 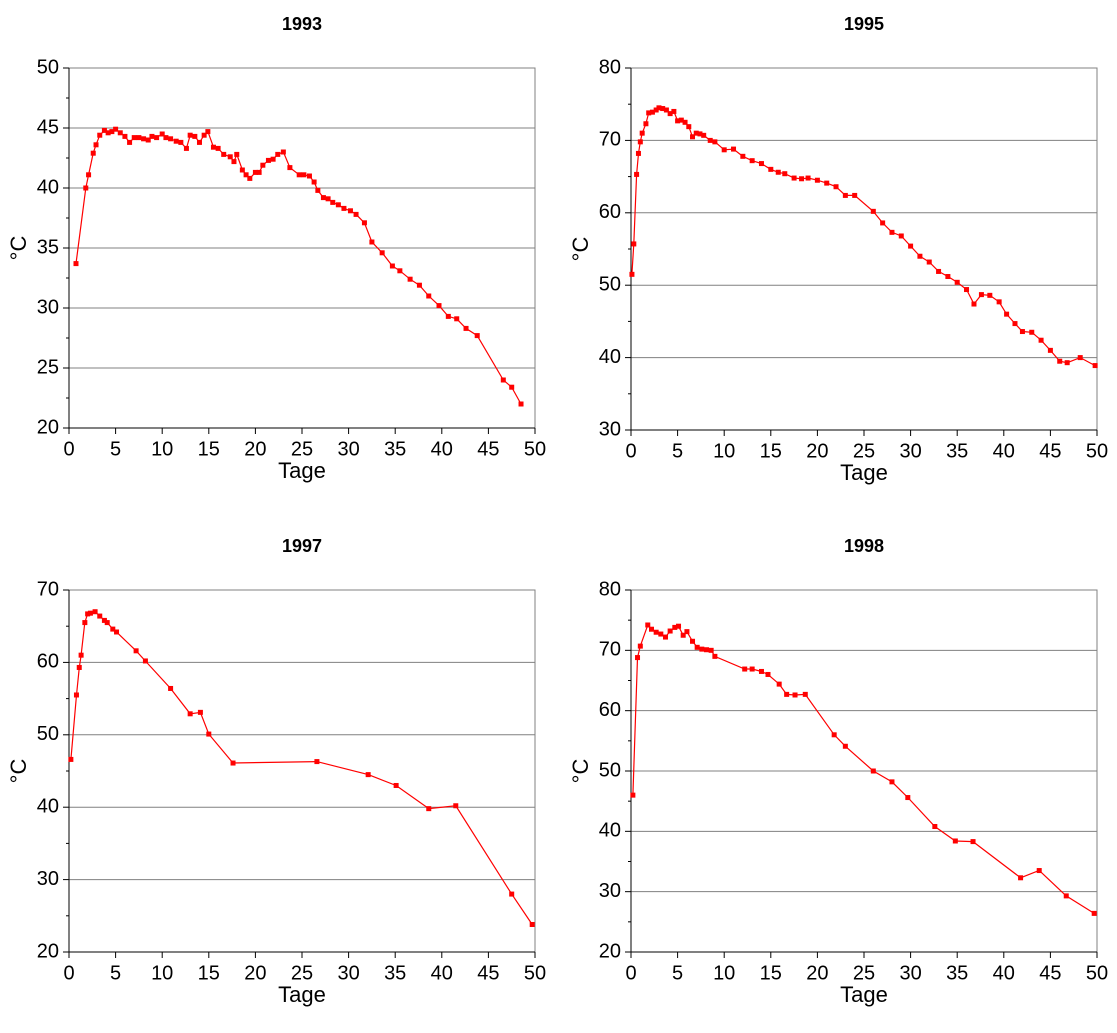 What do you see at coordinates (115, 973) in the screenshot?
I see `x-tick-label: 5` at bounding box center [115, 973].